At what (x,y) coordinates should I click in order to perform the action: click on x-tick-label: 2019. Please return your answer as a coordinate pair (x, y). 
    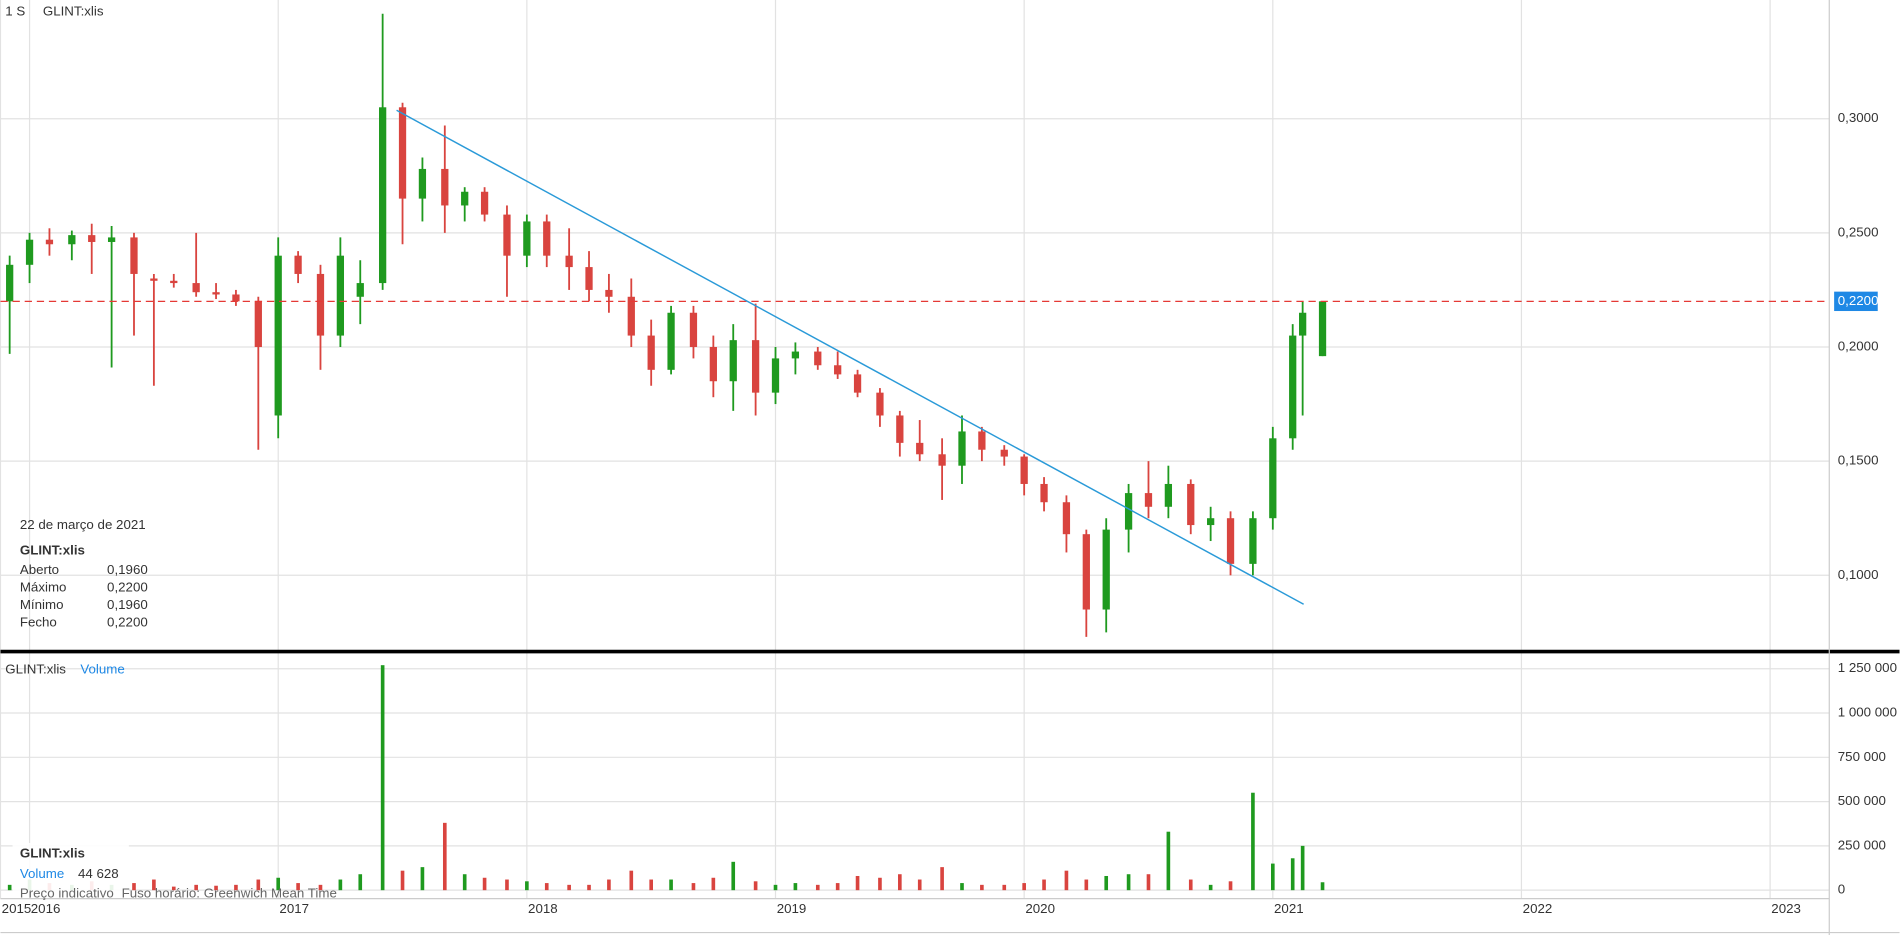
    Looking at the image, I should click on (792, 908).